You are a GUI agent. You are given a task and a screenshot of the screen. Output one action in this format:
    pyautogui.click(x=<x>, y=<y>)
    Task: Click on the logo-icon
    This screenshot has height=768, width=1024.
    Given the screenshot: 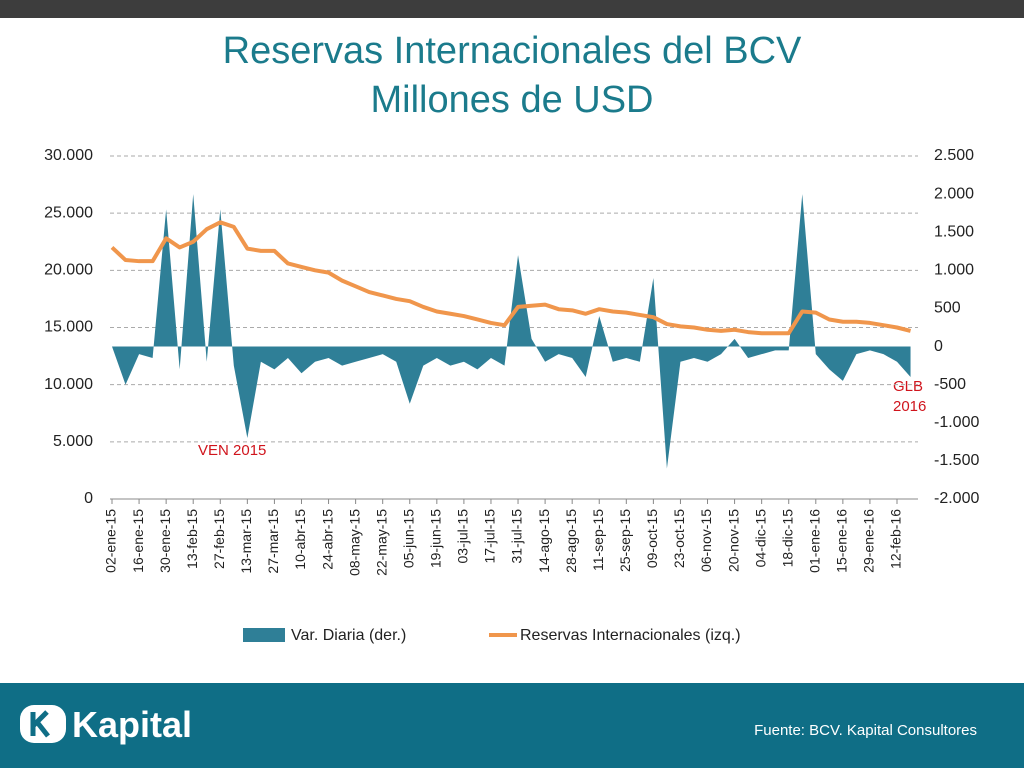 What is the action you would take?
    pyautogui.click(x=43, y=724)
    